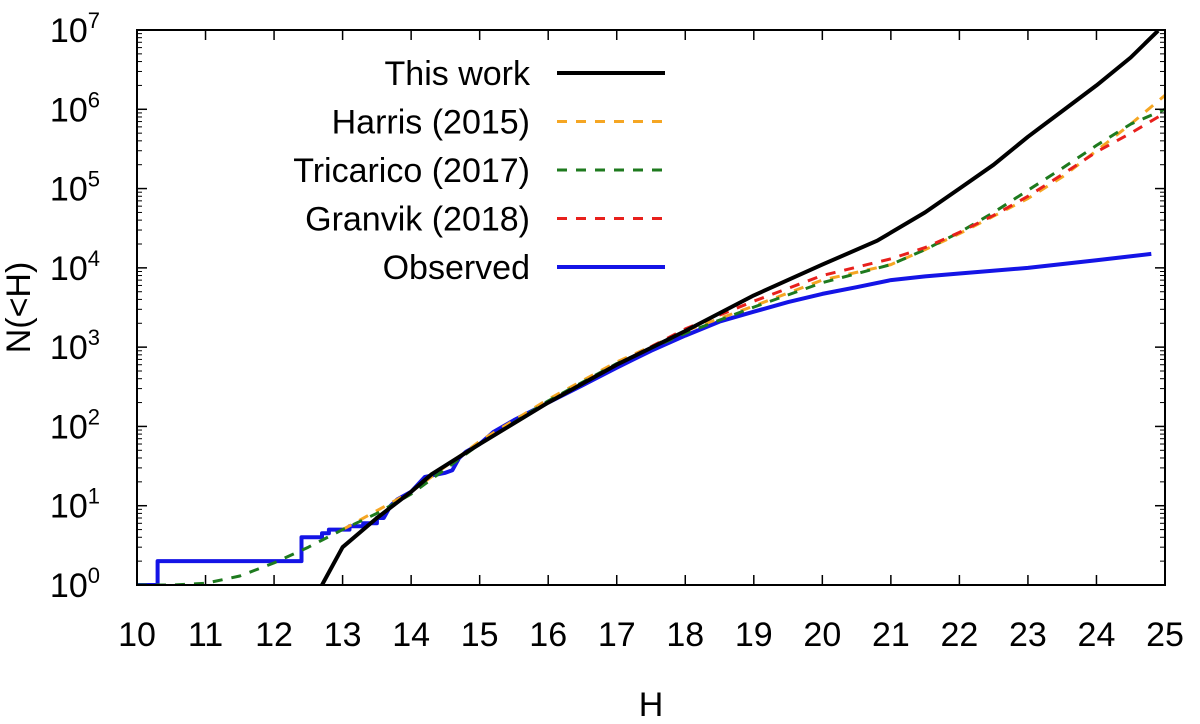 The height and width of the screenshot is (724, 1200). What do you see at coordinates (959, 635) in the screenshot?
I see `x-tick-label: 22` at bounding box center [959, 635].